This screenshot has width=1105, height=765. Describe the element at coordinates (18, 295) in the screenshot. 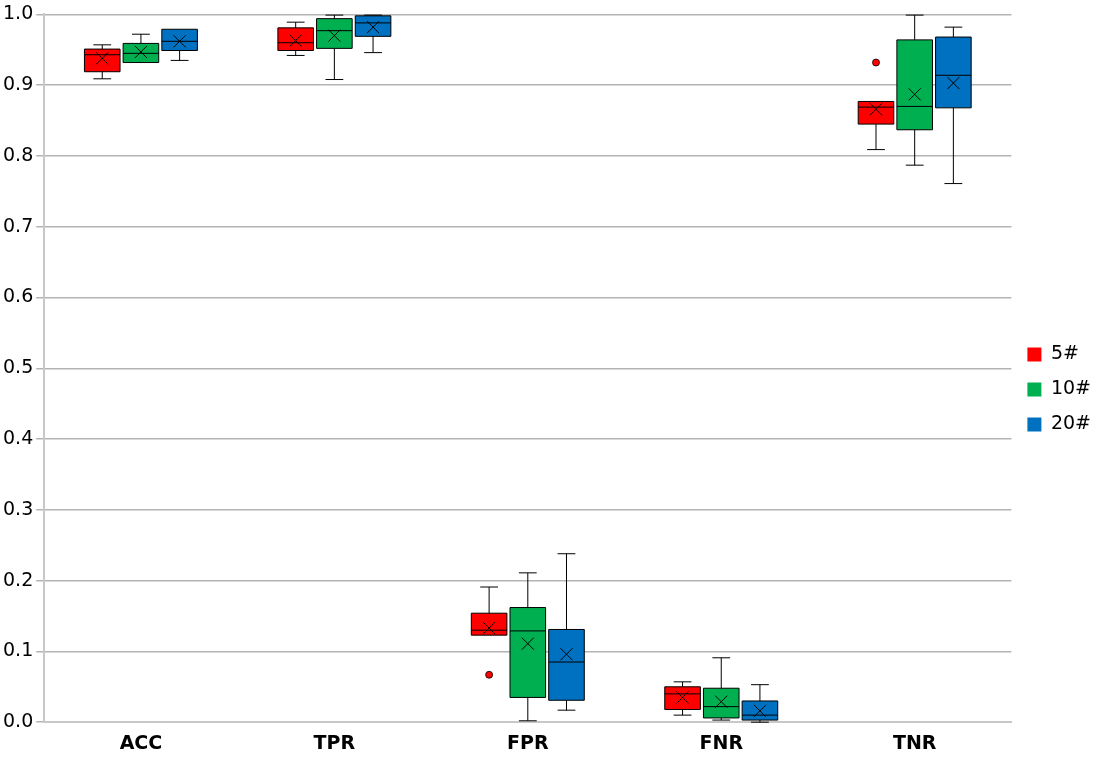

I see `y-tick-label: 0.6` at that location.